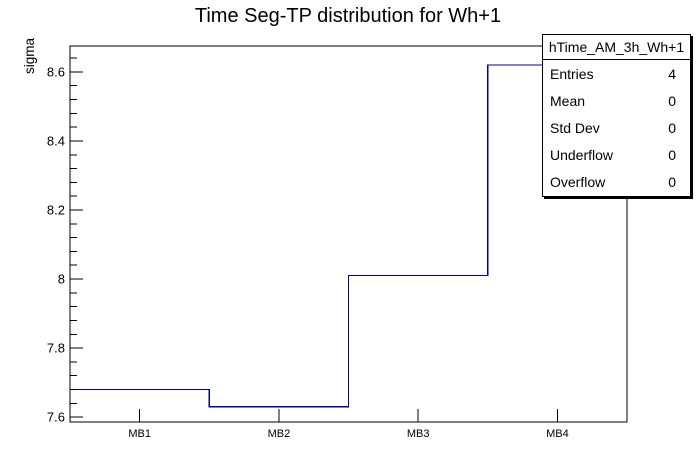 This screenshot has height=472, width=696. Describe the element at coordinates (575, 128) in the screenshot. I see `stats-label: Std Dev` at that location.